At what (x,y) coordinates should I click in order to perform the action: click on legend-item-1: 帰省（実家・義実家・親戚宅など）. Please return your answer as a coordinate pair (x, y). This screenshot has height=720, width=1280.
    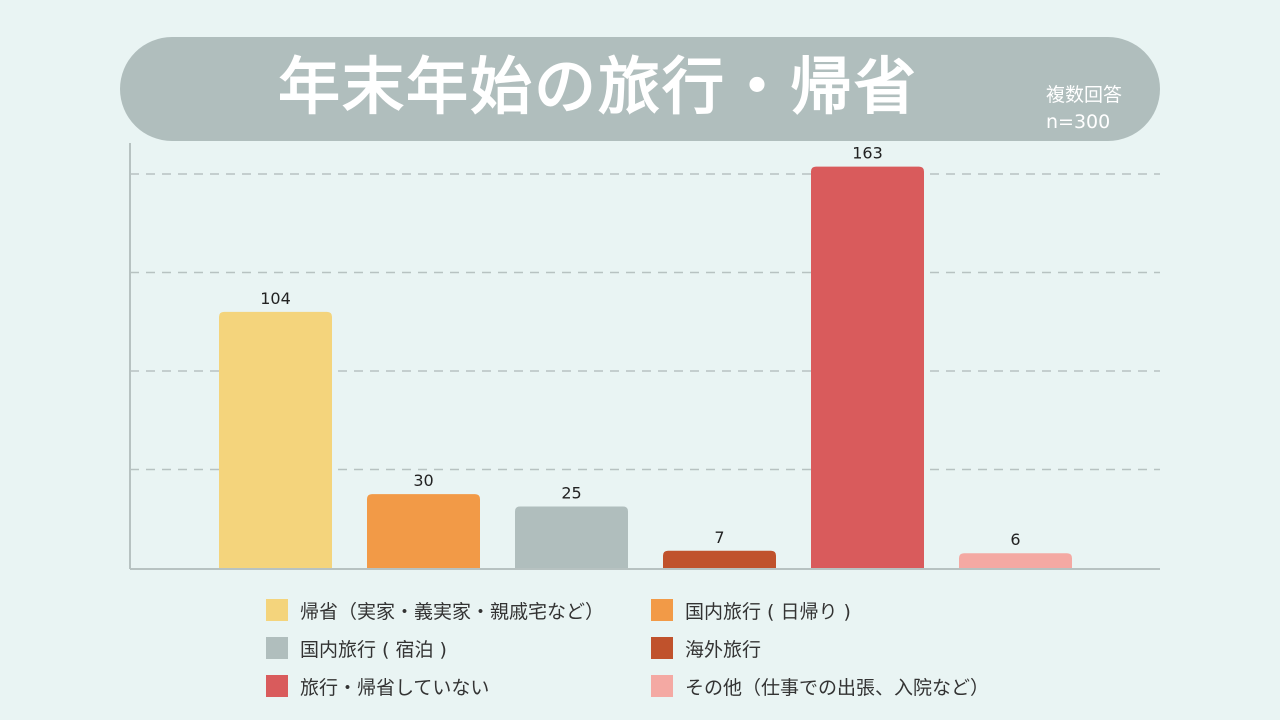
    Looking at the image, I should click on (435, 610).